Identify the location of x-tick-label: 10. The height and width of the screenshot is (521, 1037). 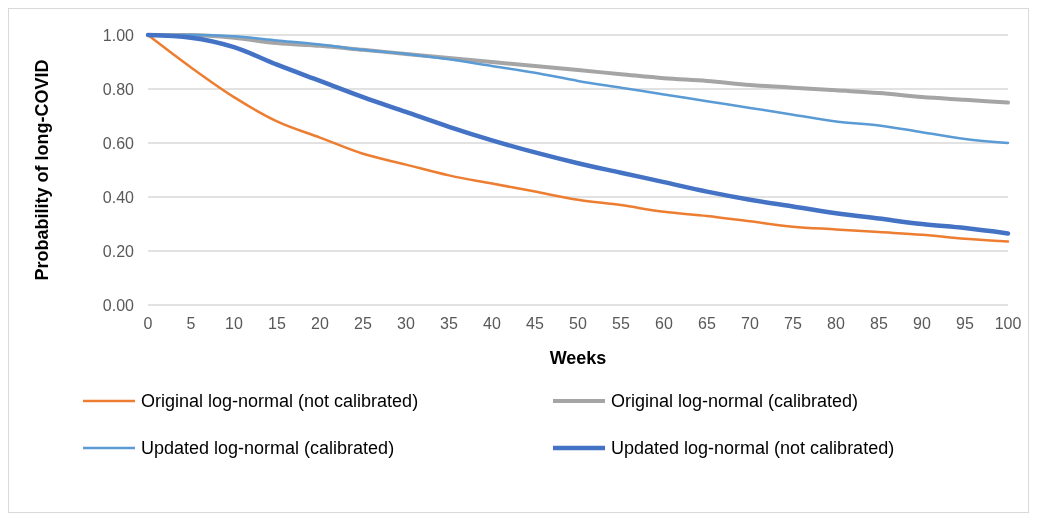
(234, 323).